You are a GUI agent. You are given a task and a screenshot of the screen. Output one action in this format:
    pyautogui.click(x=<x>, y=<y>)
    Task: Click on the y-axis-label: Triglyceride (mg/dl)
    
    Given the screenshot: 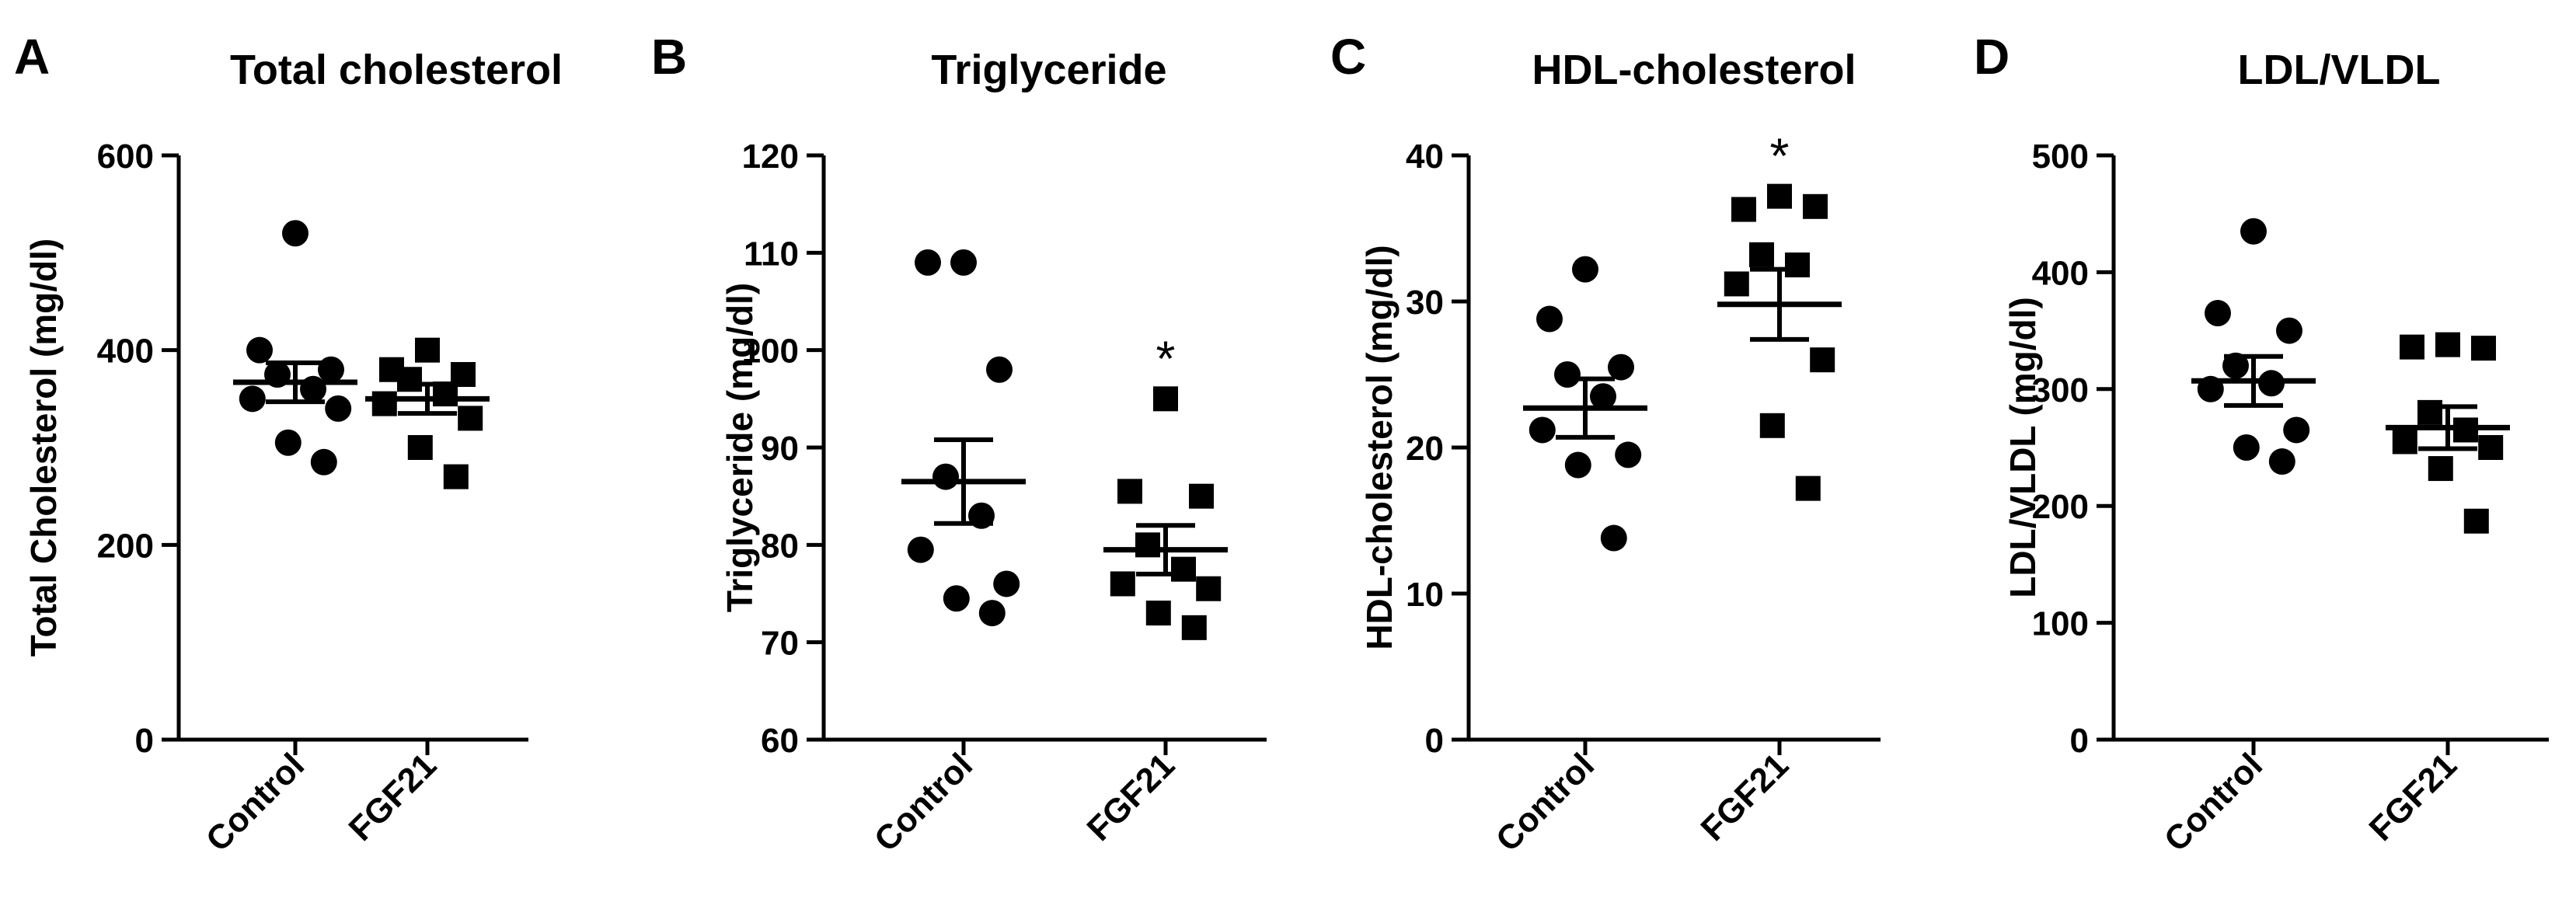 What is the action you would take?
    pyautogui.click(x=740, y=447)
    